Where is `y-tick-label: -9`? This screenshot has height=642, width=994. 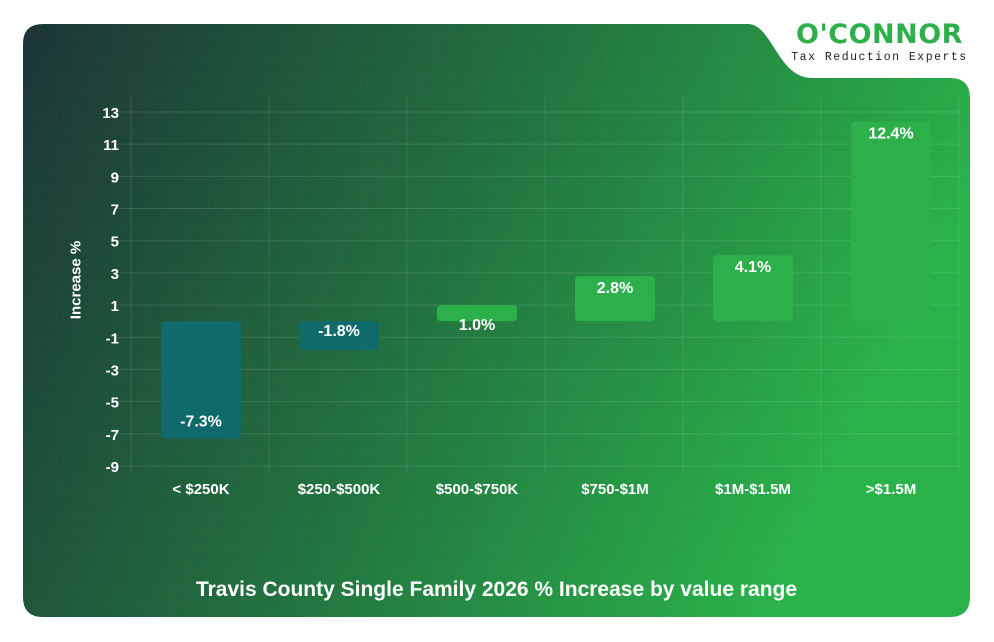
y-tick-label: -9 is located at coordinates (112, 467).